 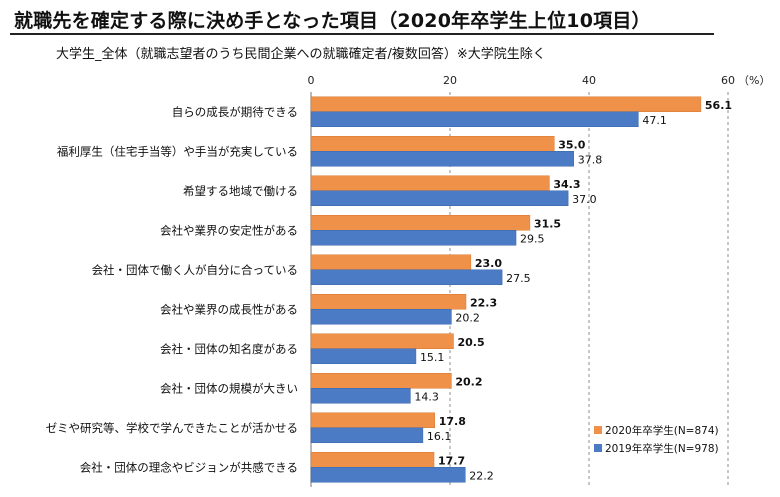 What do you see at coordinates (240, 191) in the screenshot?
I see `category-label: 希望する地域で働ける` at bounding box center [240, 191].